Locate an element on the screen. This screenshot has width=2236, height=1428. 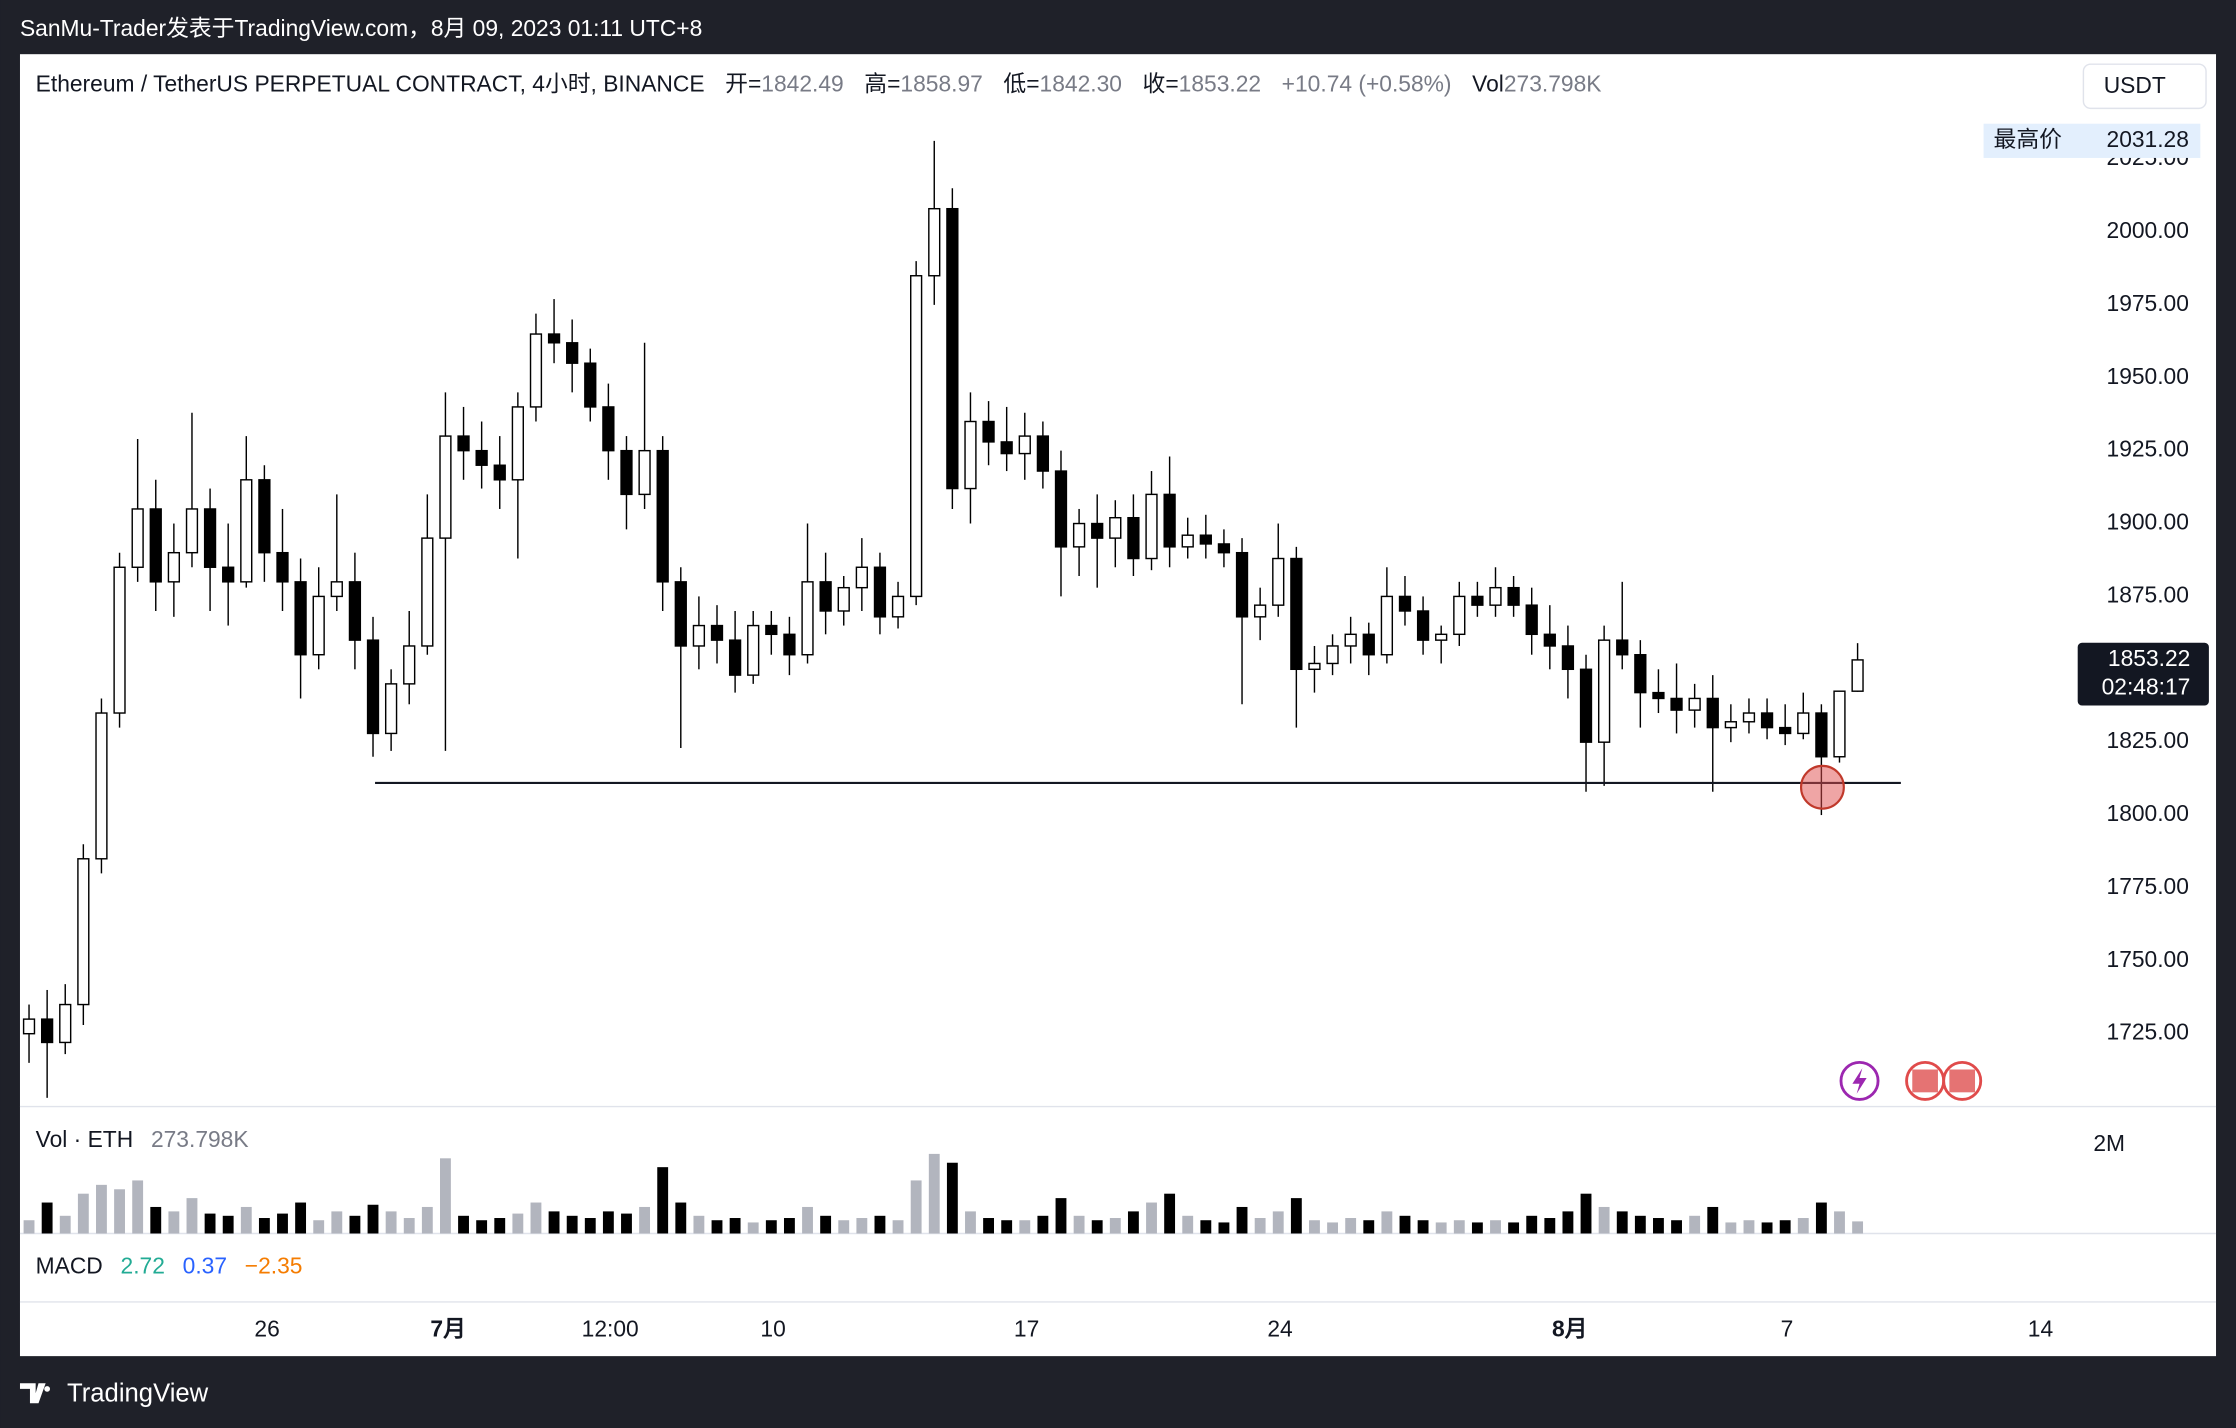
y-tick-label: 1950.00 is located at coordinates (2148, 376).